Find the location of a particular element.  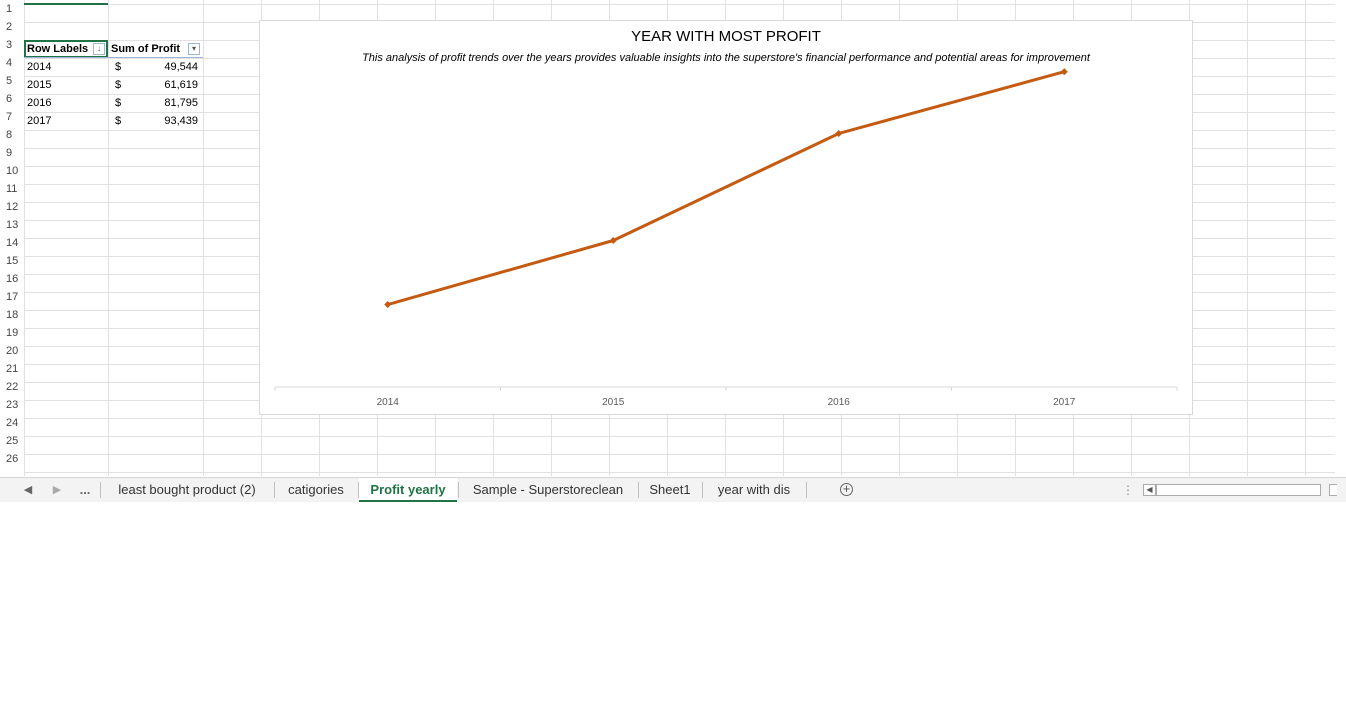

sheet-tab: Profit yearly is located at coordinates (408, 490).